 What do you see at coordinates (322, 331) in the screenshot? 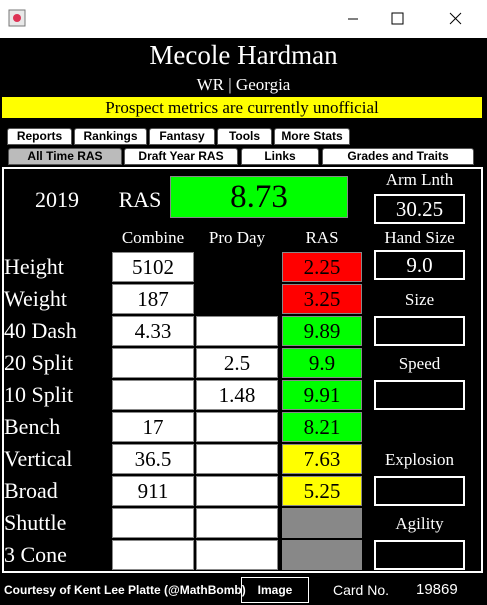
I see `ras-cell: 9.89` at bounding box center [322, 331].